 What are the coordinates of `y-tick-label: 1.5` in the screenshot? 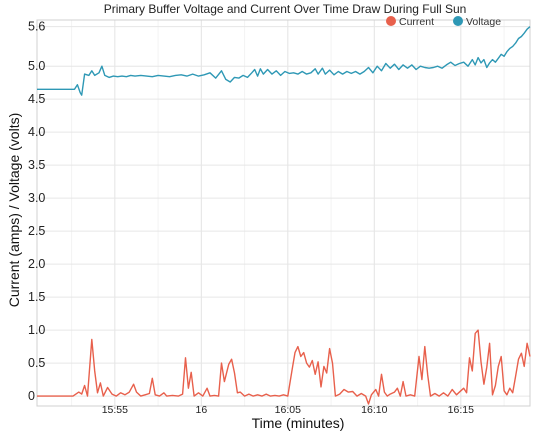 It's located at (36, 297).